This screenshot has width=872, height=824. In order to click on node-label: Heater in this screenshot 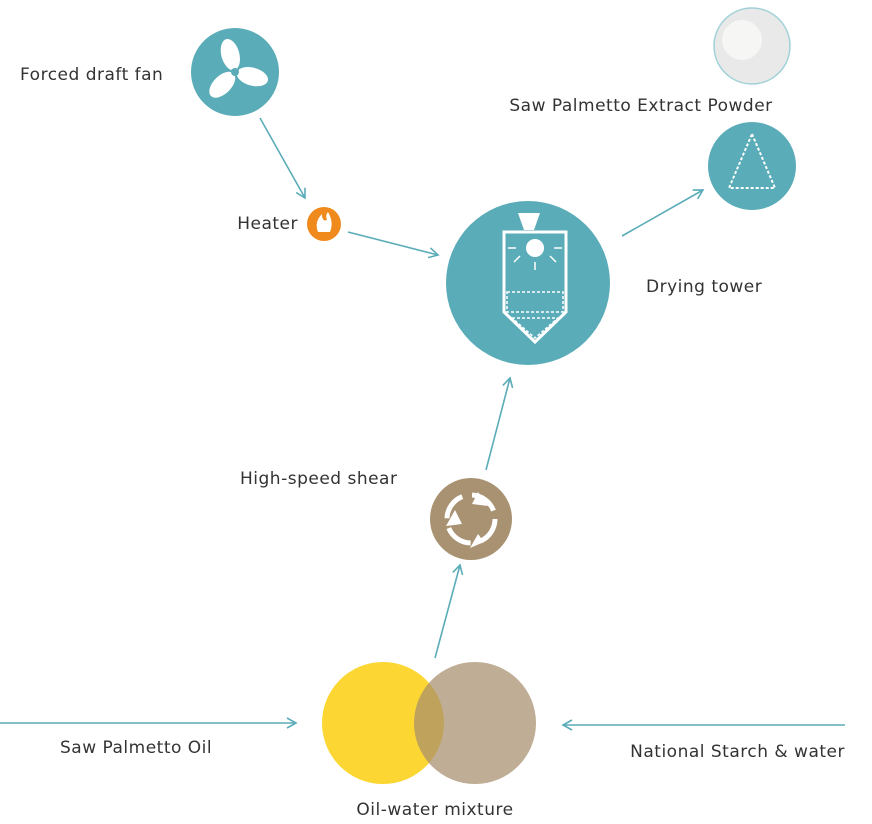, I will do `click(267, 224)`.